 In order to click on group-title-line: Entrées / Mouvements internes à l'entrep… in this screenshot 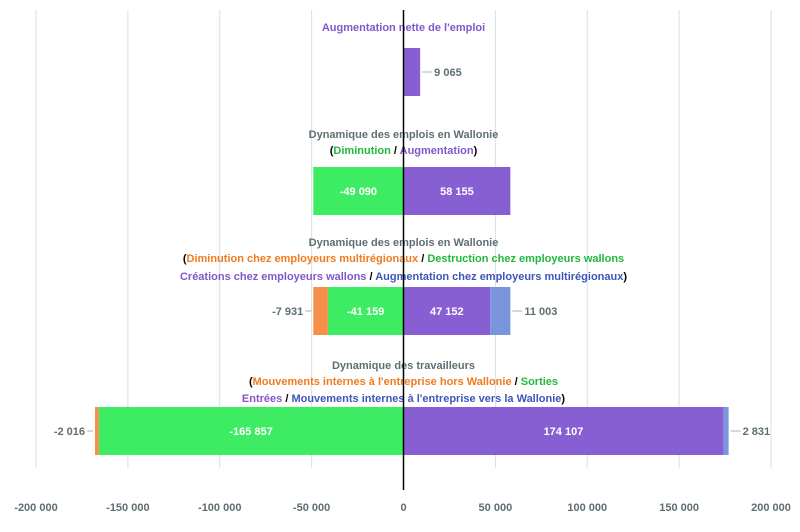, I will do `click(404, 399)`.